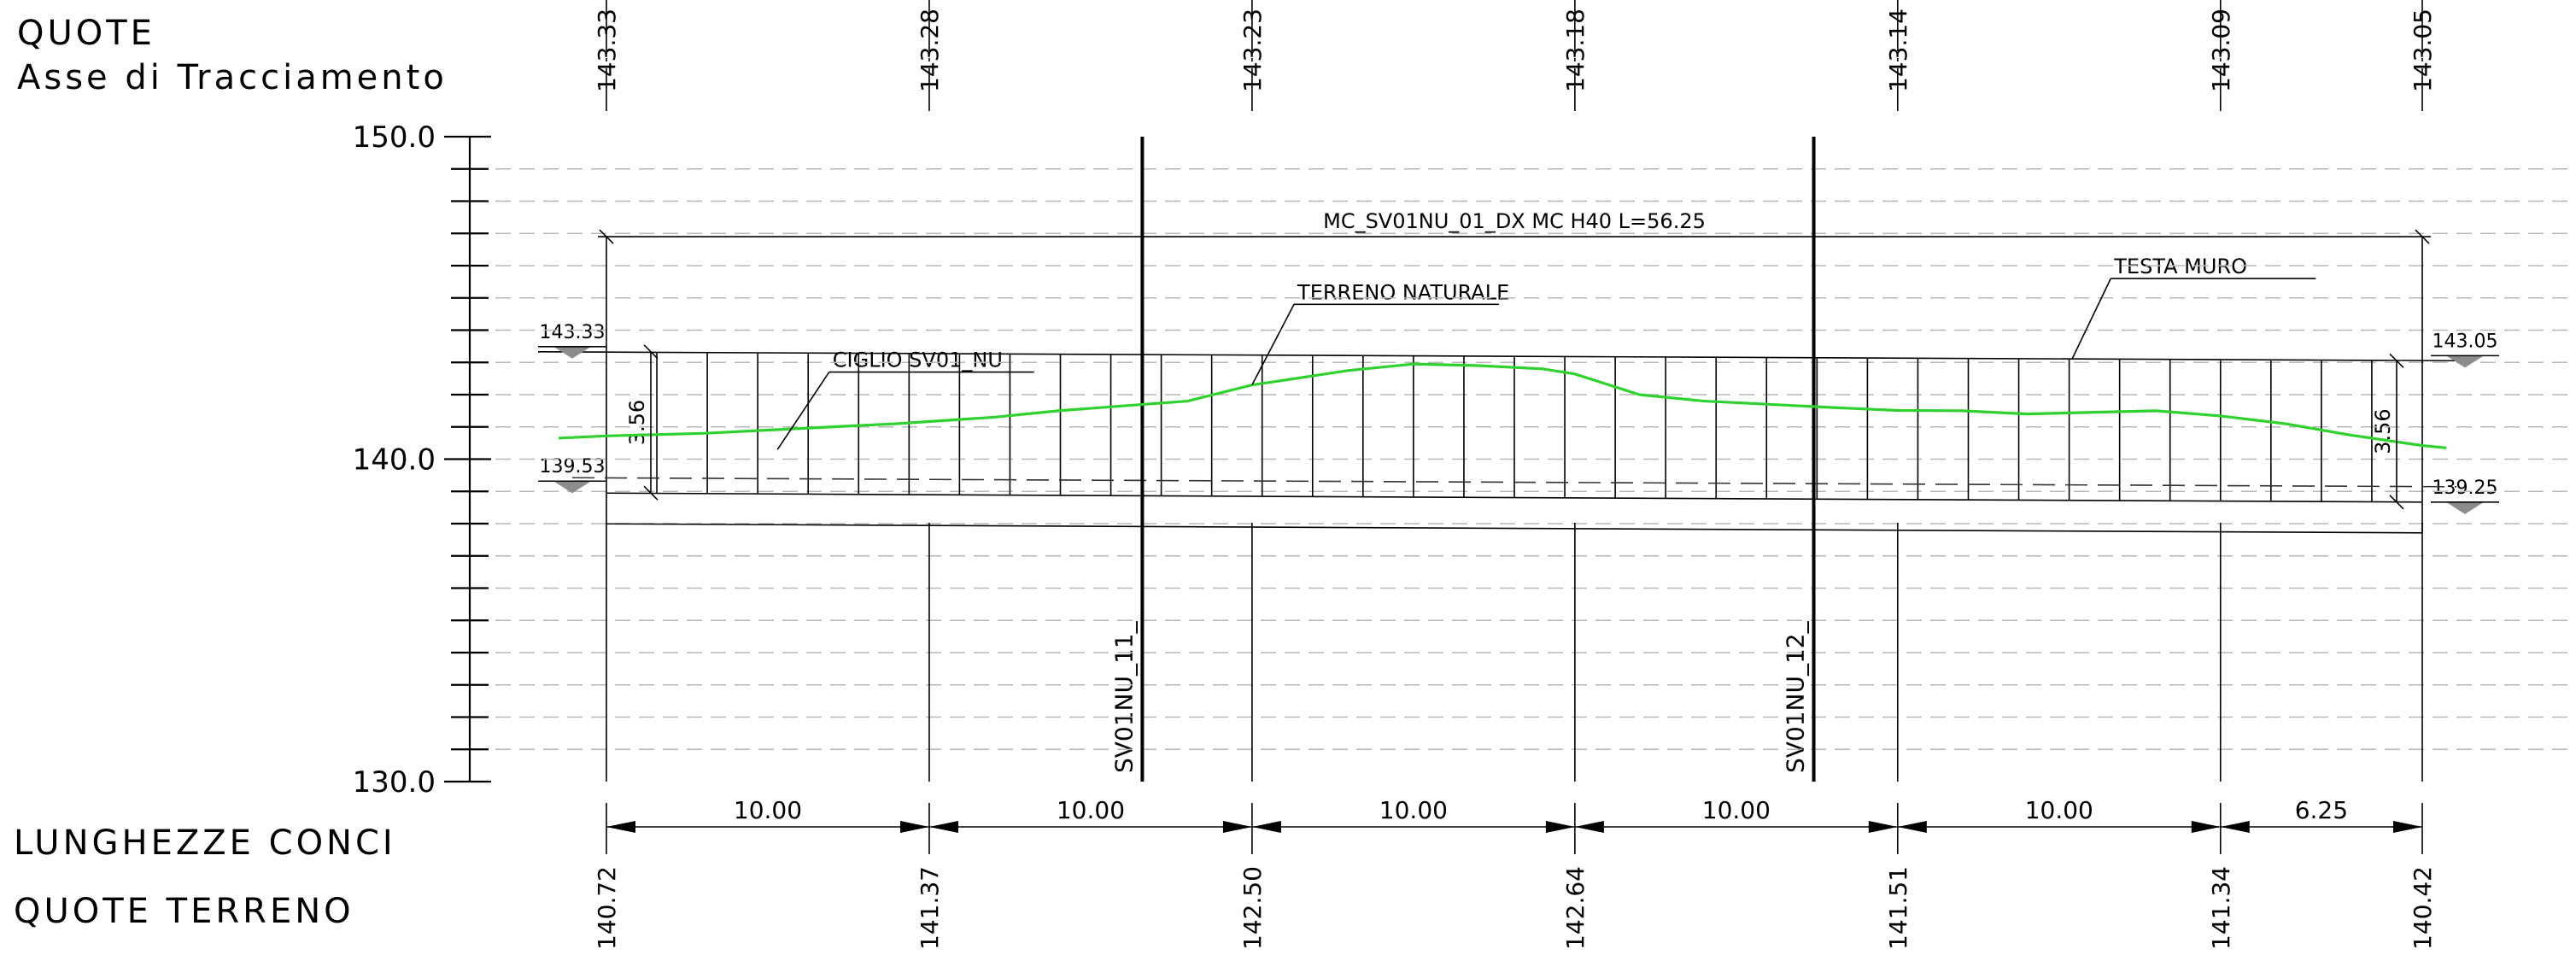 The height and width of the screenshot is (955, 2576). Describe the element at coordinates (232, 77) in the screenshot. I see `title-axis: Asse di Tracciamento` at that location.